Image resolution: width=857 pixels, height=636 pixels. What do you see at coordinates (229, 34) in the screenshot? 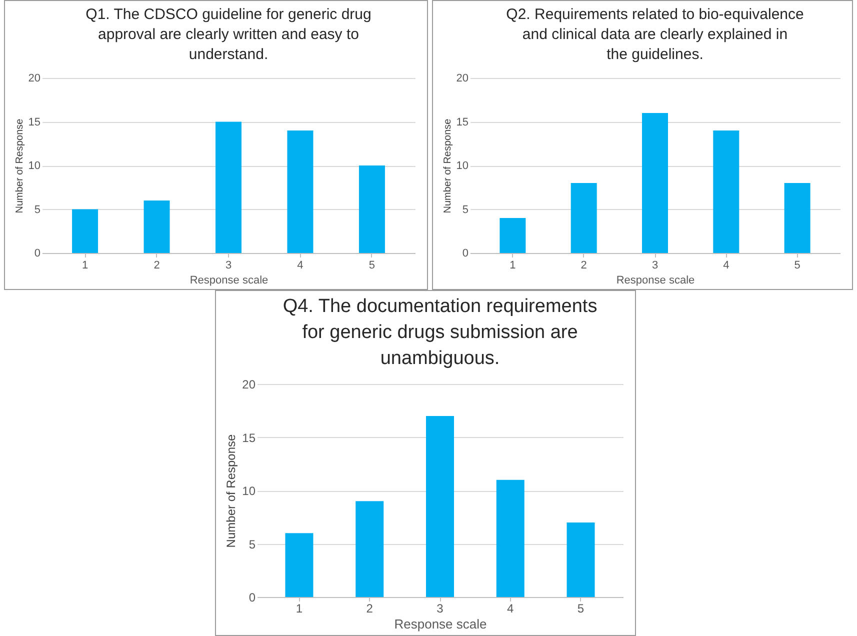
I see `chart-title: Q1. The CDSCO guideline for generic drug approval are clearly written and easy to understand.` at bounding box center [229, 34].